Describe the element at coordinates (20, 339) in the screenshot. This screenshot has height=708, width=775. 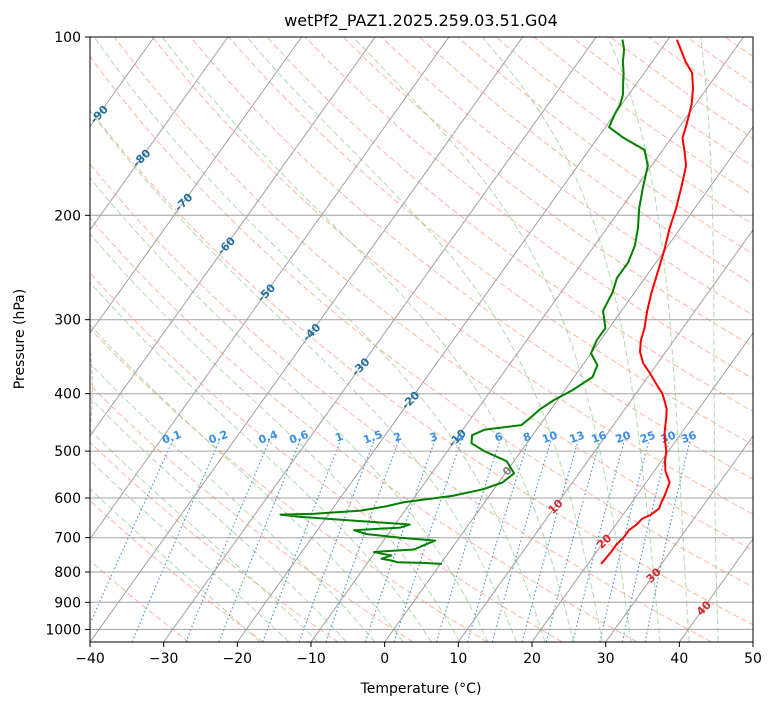
I see `y-axis-label: Pressure (hPa)` at that location.